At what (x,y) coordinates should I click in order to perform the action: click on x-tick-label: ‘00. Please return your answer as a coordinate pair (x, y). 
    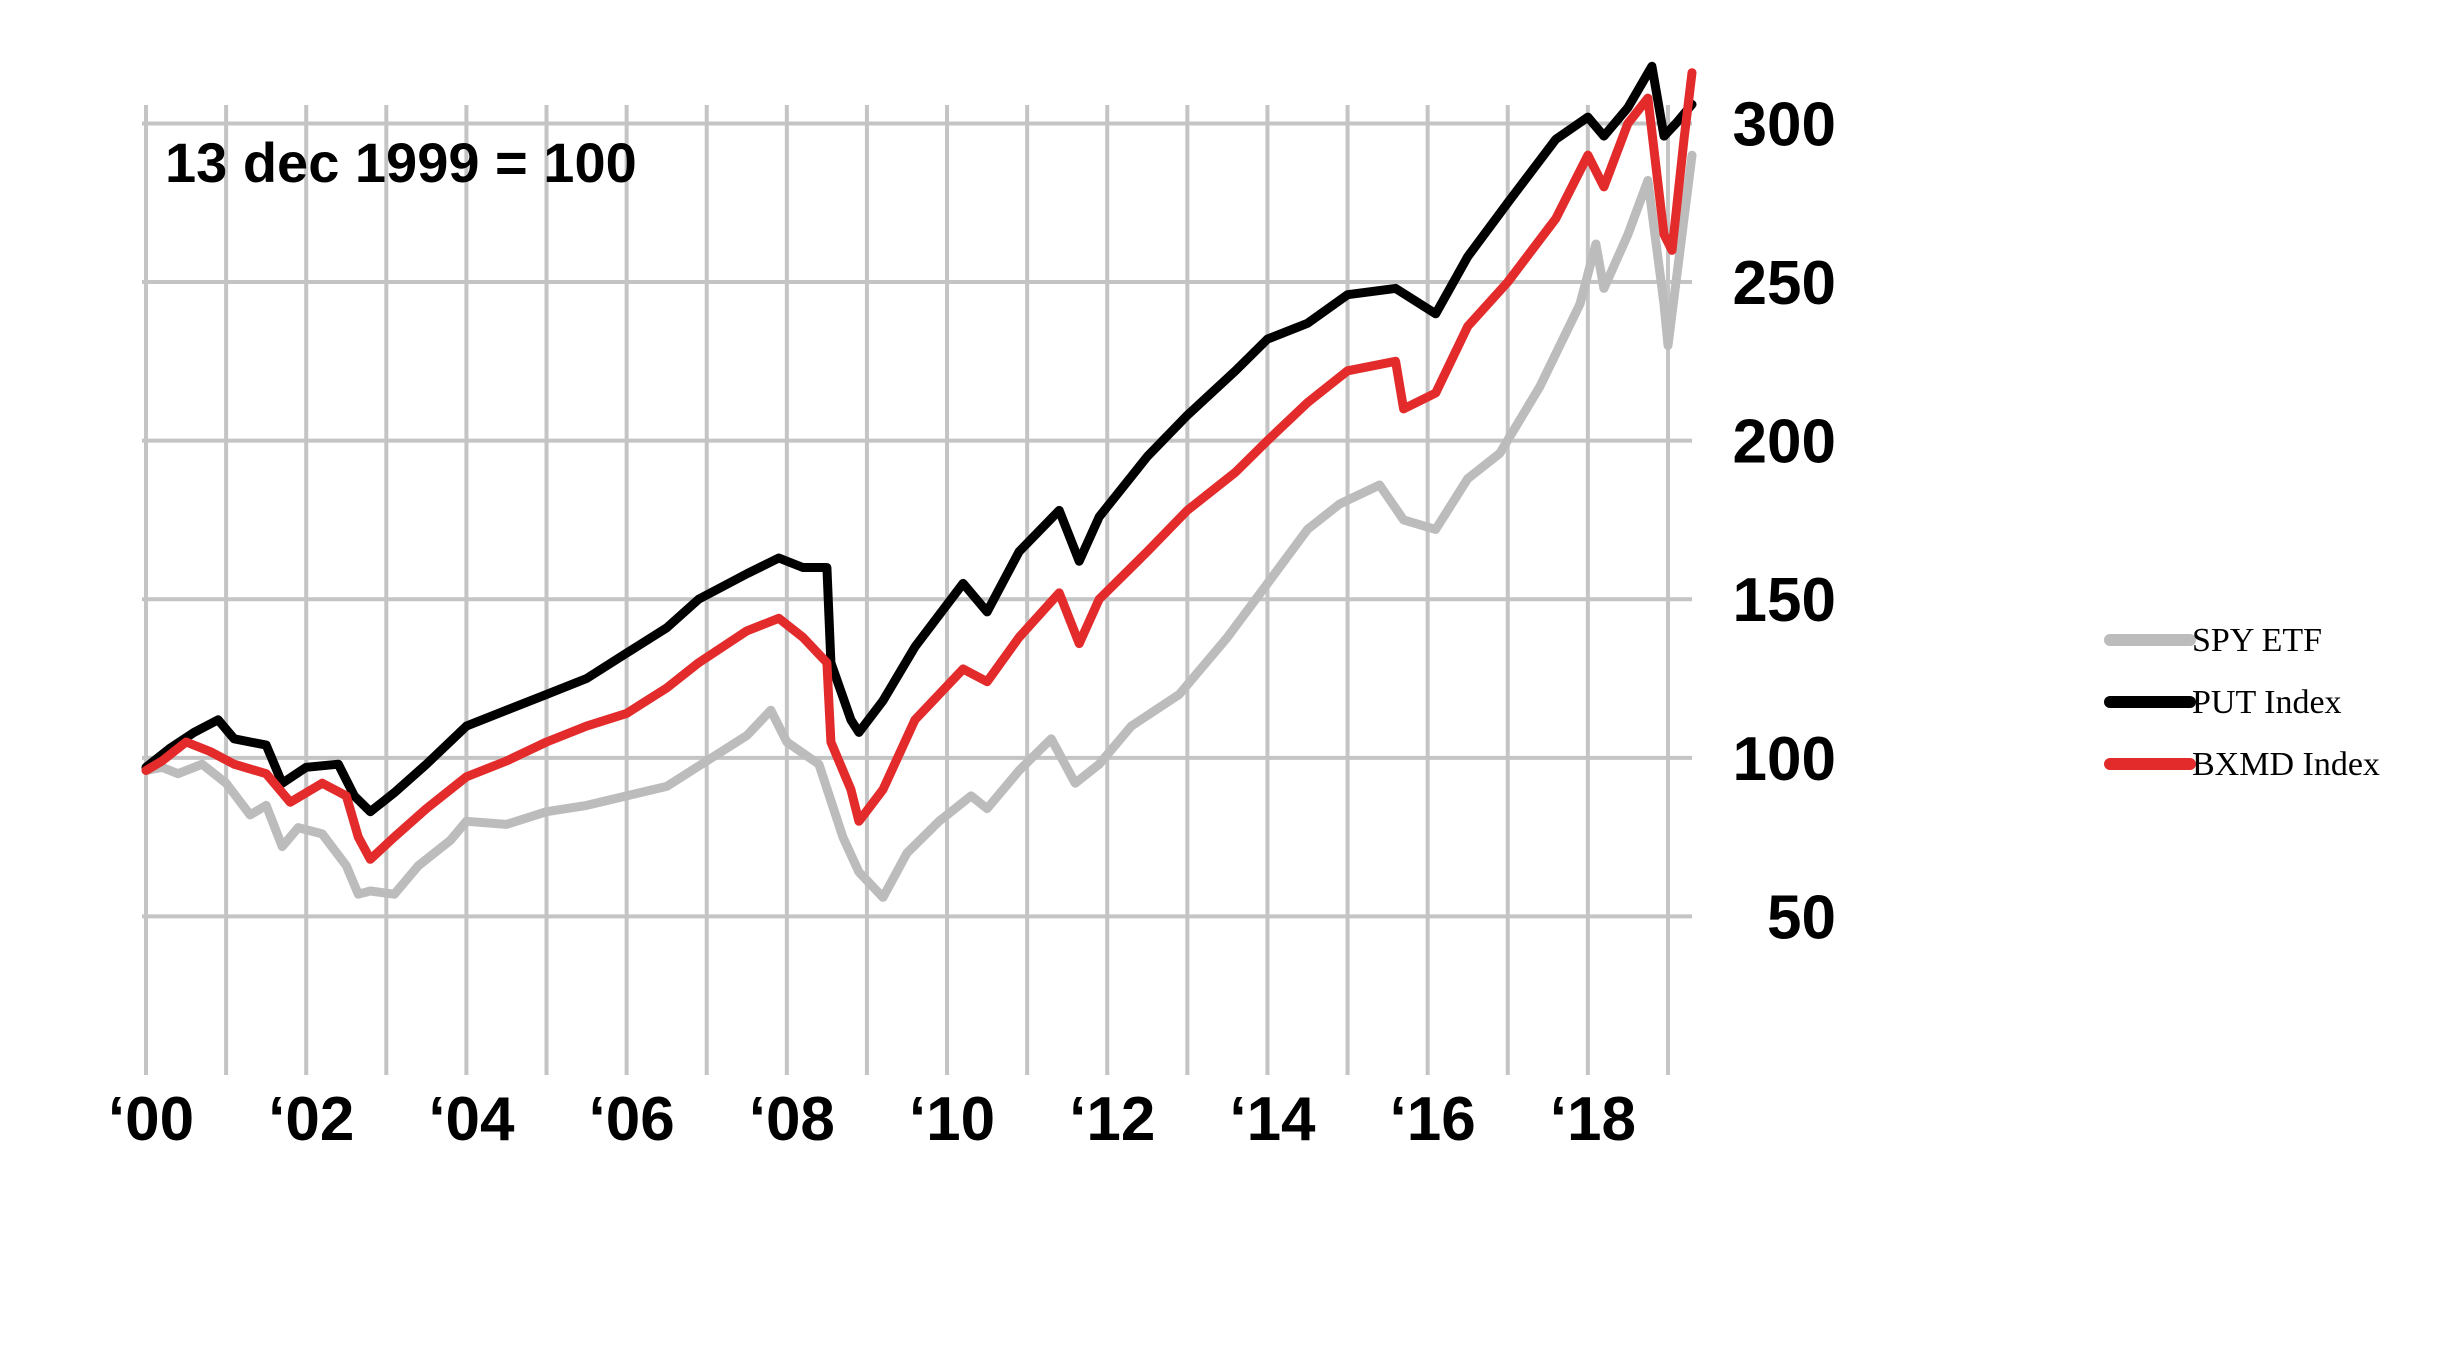
    Looking at the image, I should click on (151, 1119).